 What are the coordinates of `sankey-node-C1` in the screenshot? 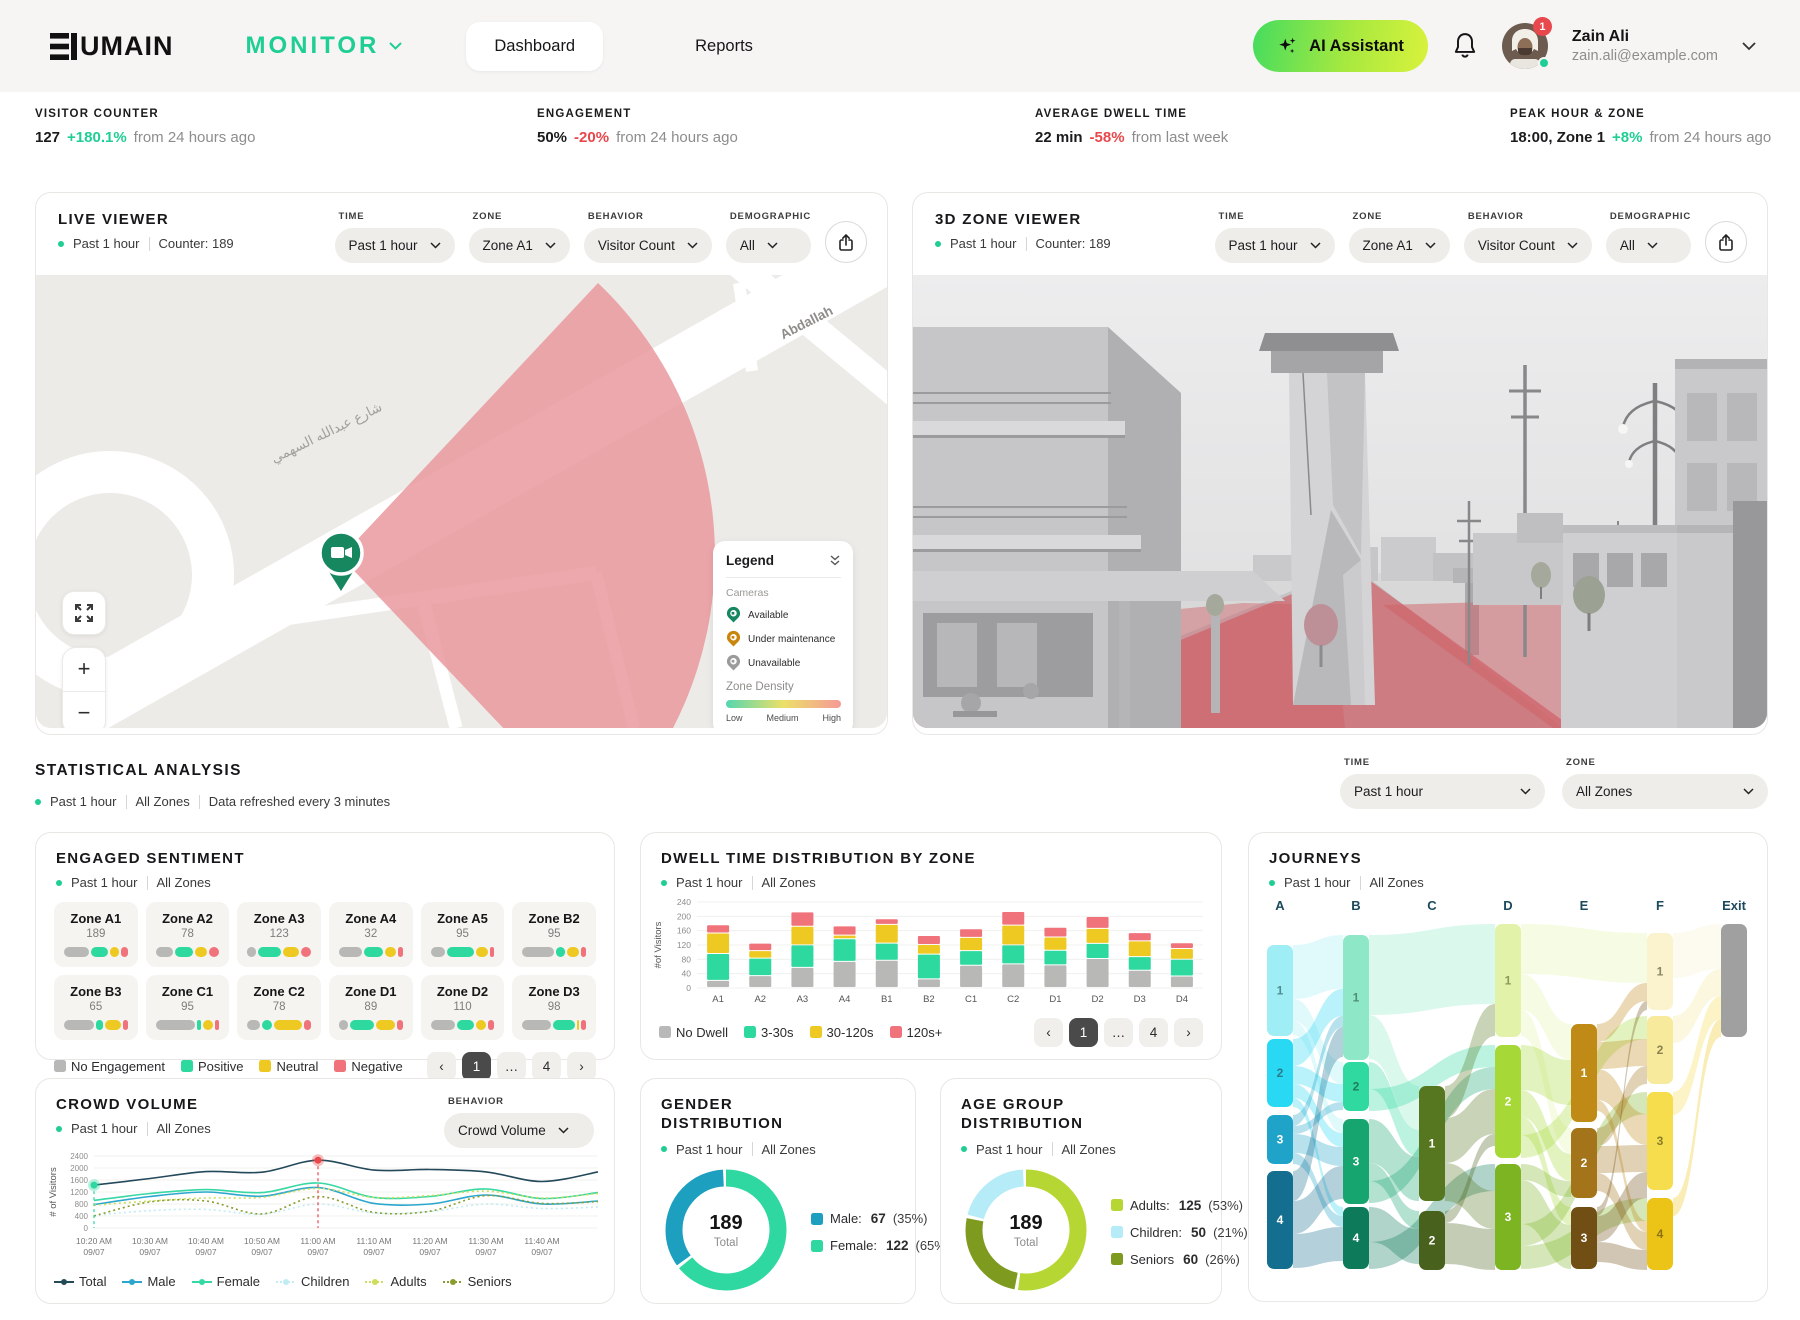 It's located at (1432, 1143).